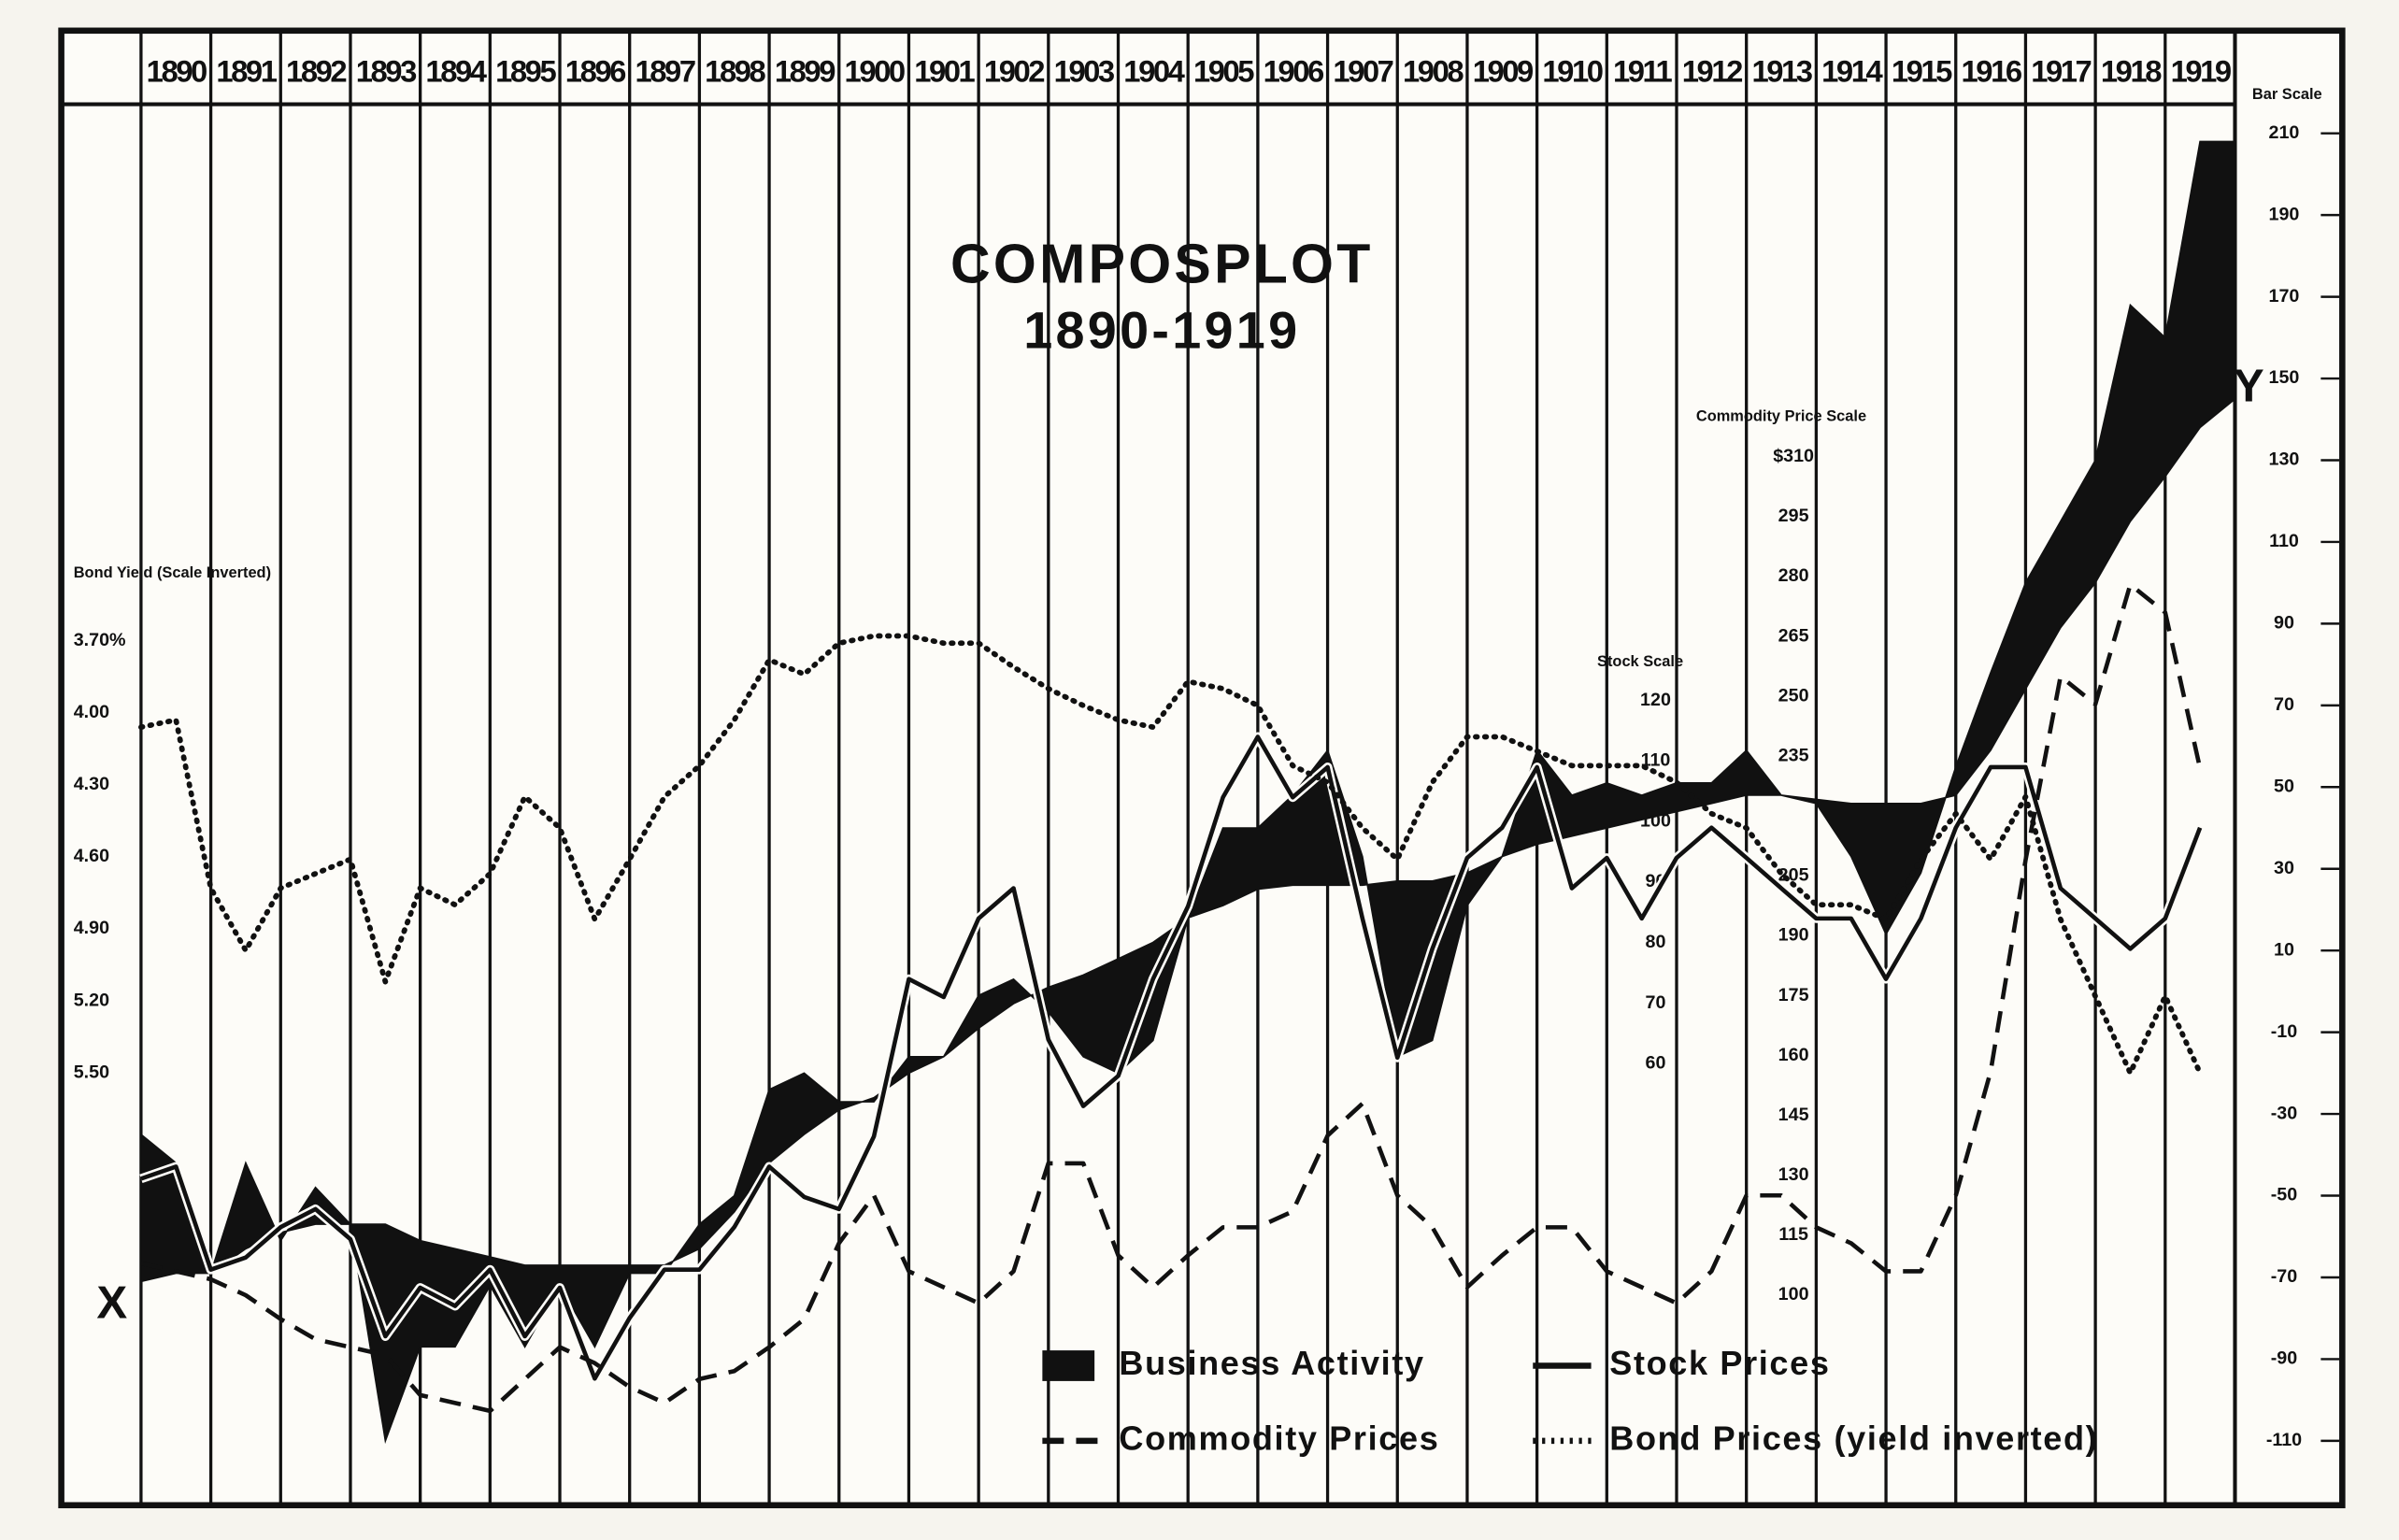 Image resolution: width=2399 pixels, height=1540 pixels. I want to click on year-label: 1919, so click(2201, 70).